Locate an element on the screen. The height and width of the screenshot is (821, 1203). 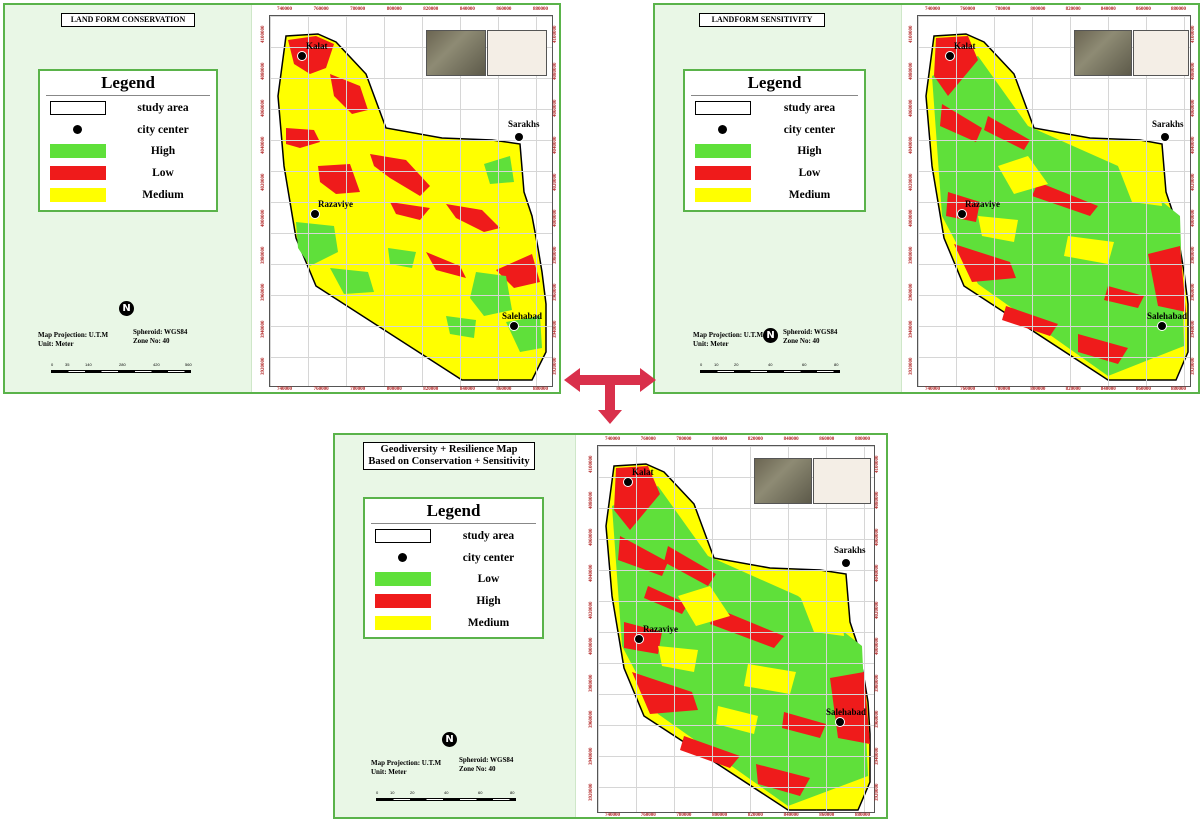
map-zone: Zone No: 40 is located at coordinates (151, 341).